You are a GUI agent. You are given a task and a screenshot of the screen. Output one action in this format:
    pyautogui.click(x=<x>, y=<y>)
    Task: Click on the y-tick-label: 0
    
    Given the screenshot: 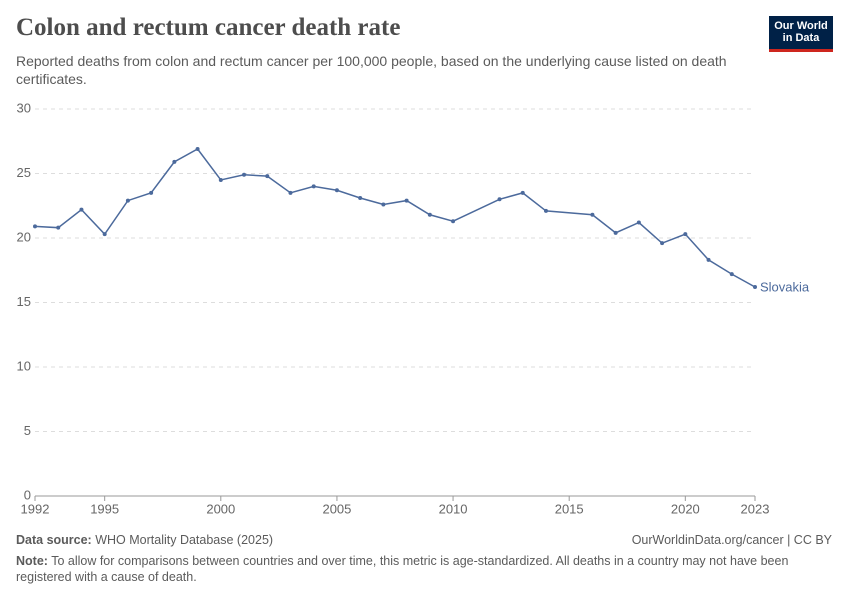 What is the action you would take?
    pyautogui.click(x=27, y=494)
    